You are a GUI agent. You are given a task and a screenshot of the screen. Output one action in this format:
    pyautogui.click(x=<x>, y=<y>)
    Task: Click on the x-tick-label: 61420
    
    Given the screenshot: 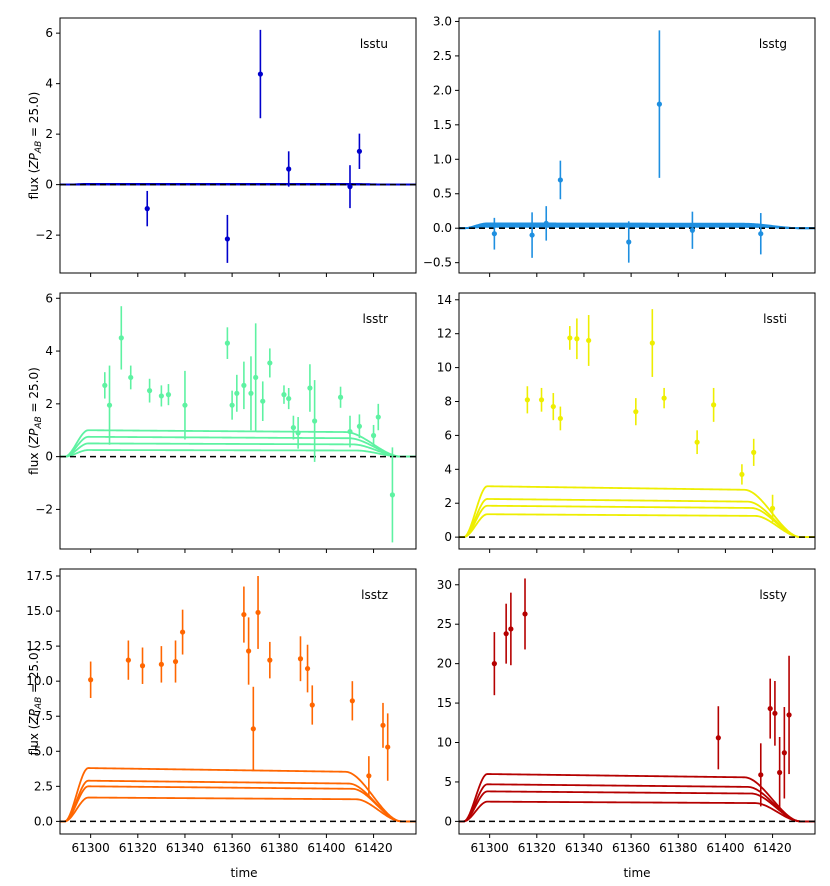 What is the action you would take?
    pyautogui.click(x=373, y=848)
    